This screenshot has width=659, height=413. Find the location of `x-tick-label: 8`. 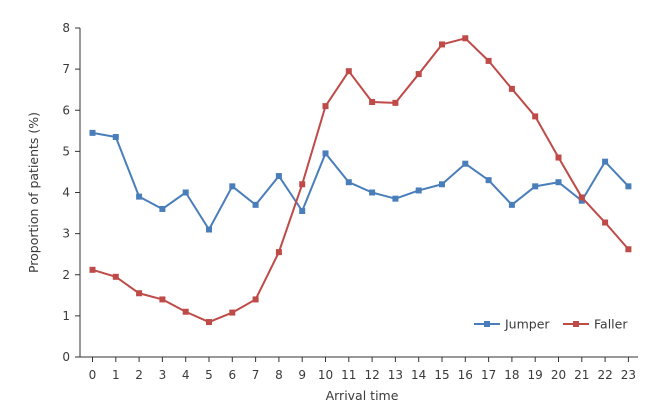

x-tick-label: 8 is located at coordinates (279, 375).